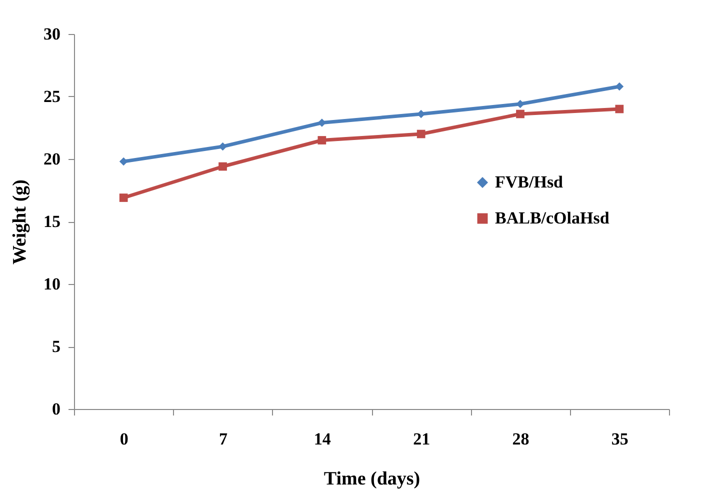 Image resolution: width=716 pixels, height=493 pixels. Describe the element at coordinates (323, 439) in the screenshot. I see `x-tick-label: 14` at that location.